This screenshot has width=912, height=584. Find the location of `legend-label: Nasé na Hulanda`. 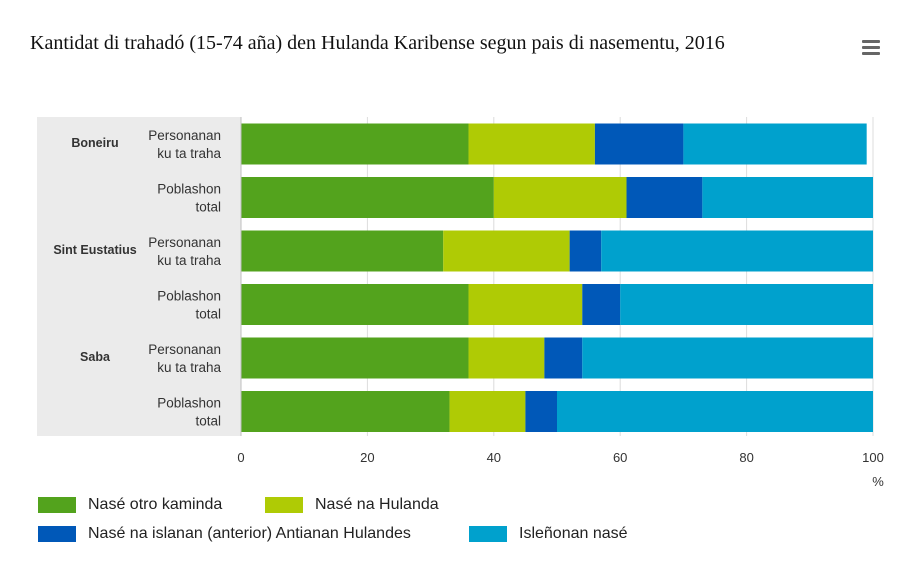

legend-label: Nasé na Hulanda is located at coordinates (377, 504).